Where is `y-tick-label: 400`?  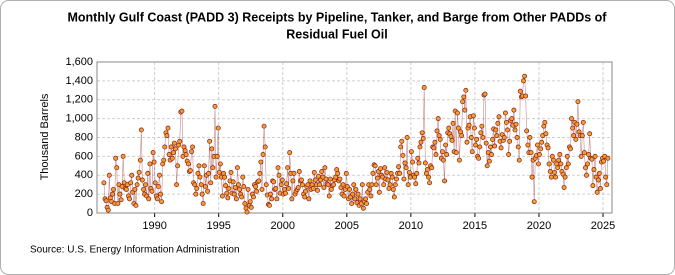 y-tick-label: 400 is located at coordinates (84, 175).